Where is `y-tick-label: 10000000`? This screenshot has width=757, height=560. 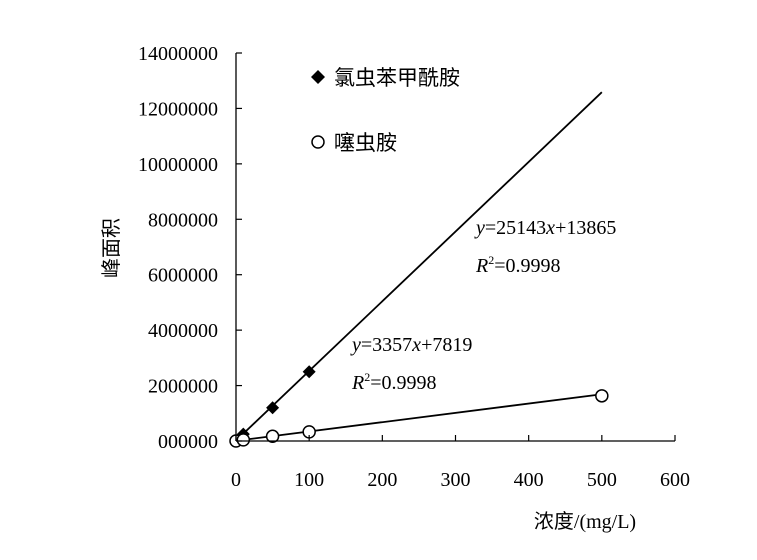 y-tick-label: 10000000 is located at coordinates (178, 165).